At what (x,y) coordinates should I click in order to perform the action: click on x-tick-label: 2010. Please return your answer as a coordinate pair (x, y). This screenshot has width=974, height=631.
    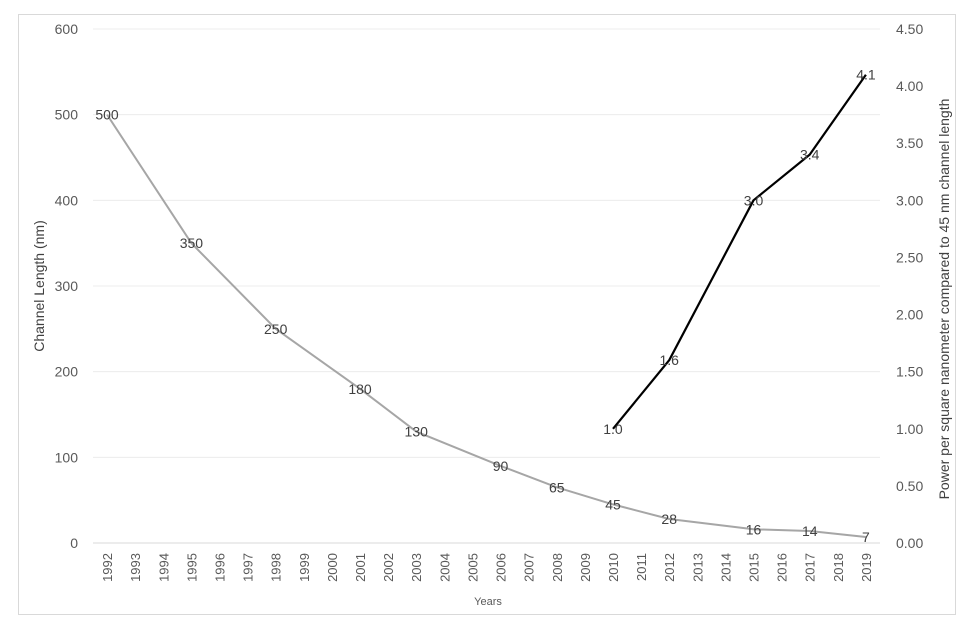
    Looking at the image, I should click on (613, 567).